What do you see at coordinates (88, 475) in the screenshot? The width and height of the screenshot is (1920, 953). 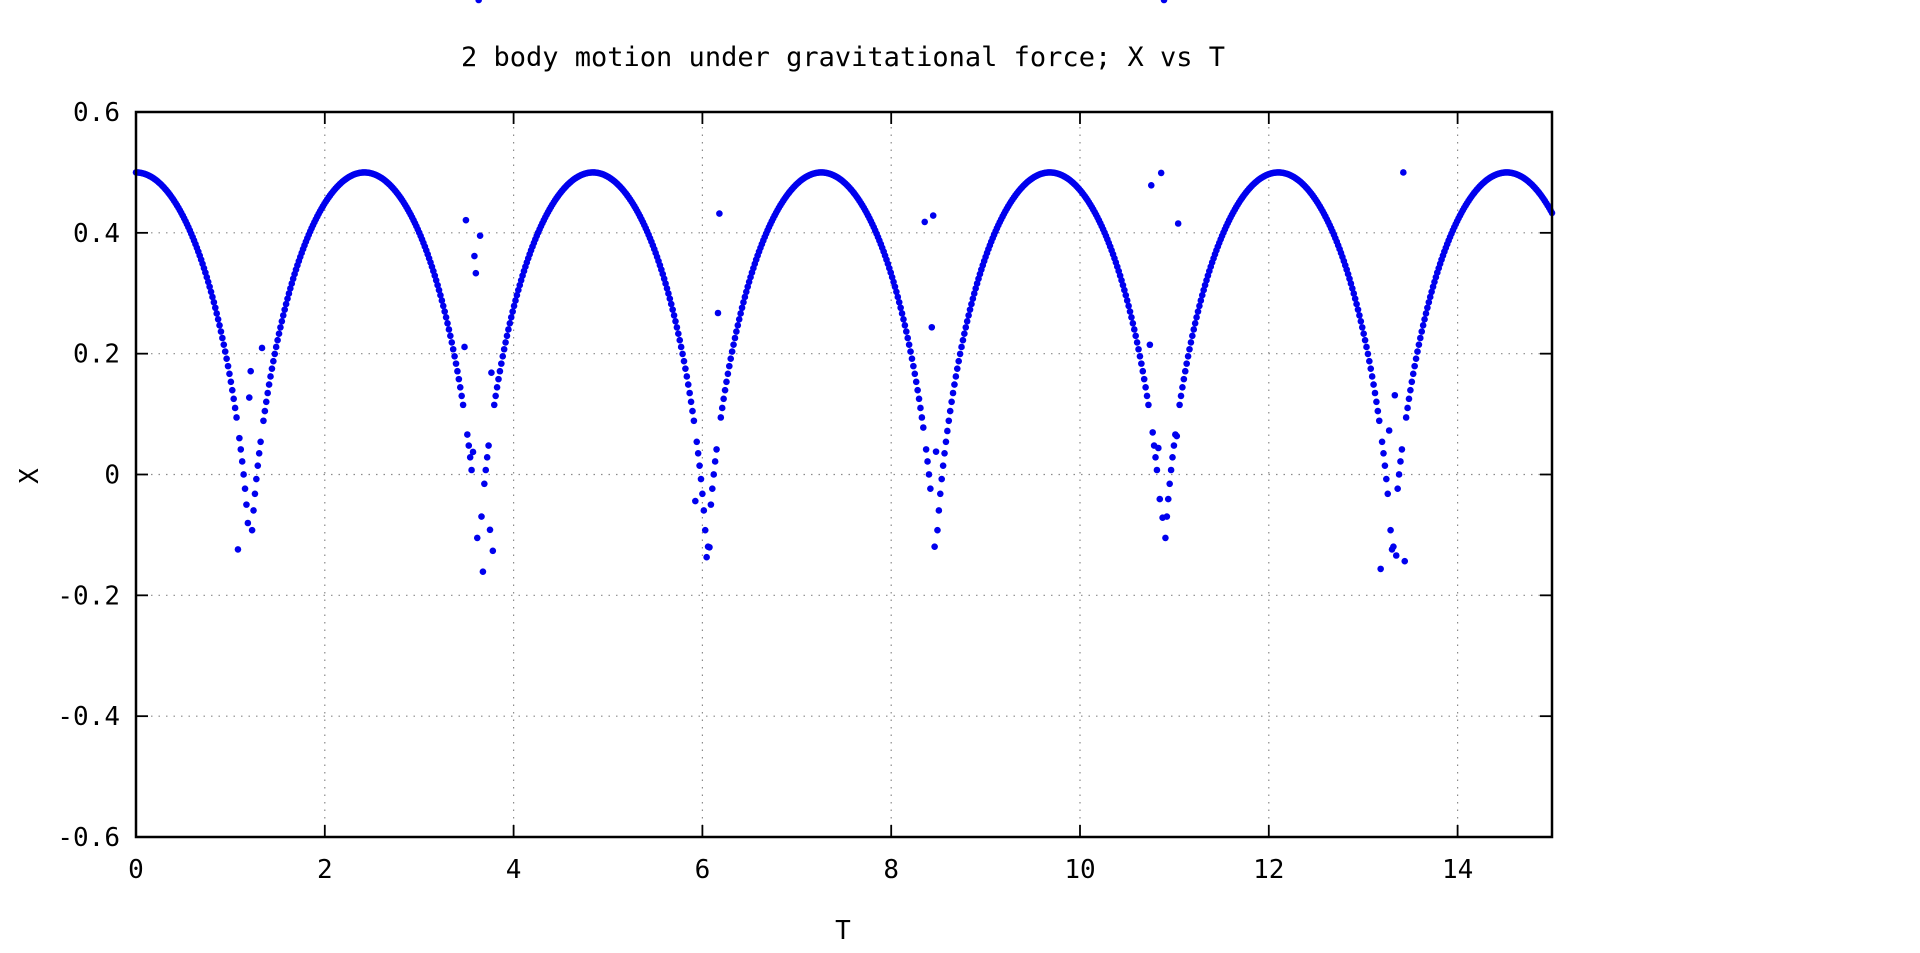 I see `y-tick-labels: -0.6 -0.4 -0.2 0 0.2 0.4 0.6` at bounding box center [88, 475].